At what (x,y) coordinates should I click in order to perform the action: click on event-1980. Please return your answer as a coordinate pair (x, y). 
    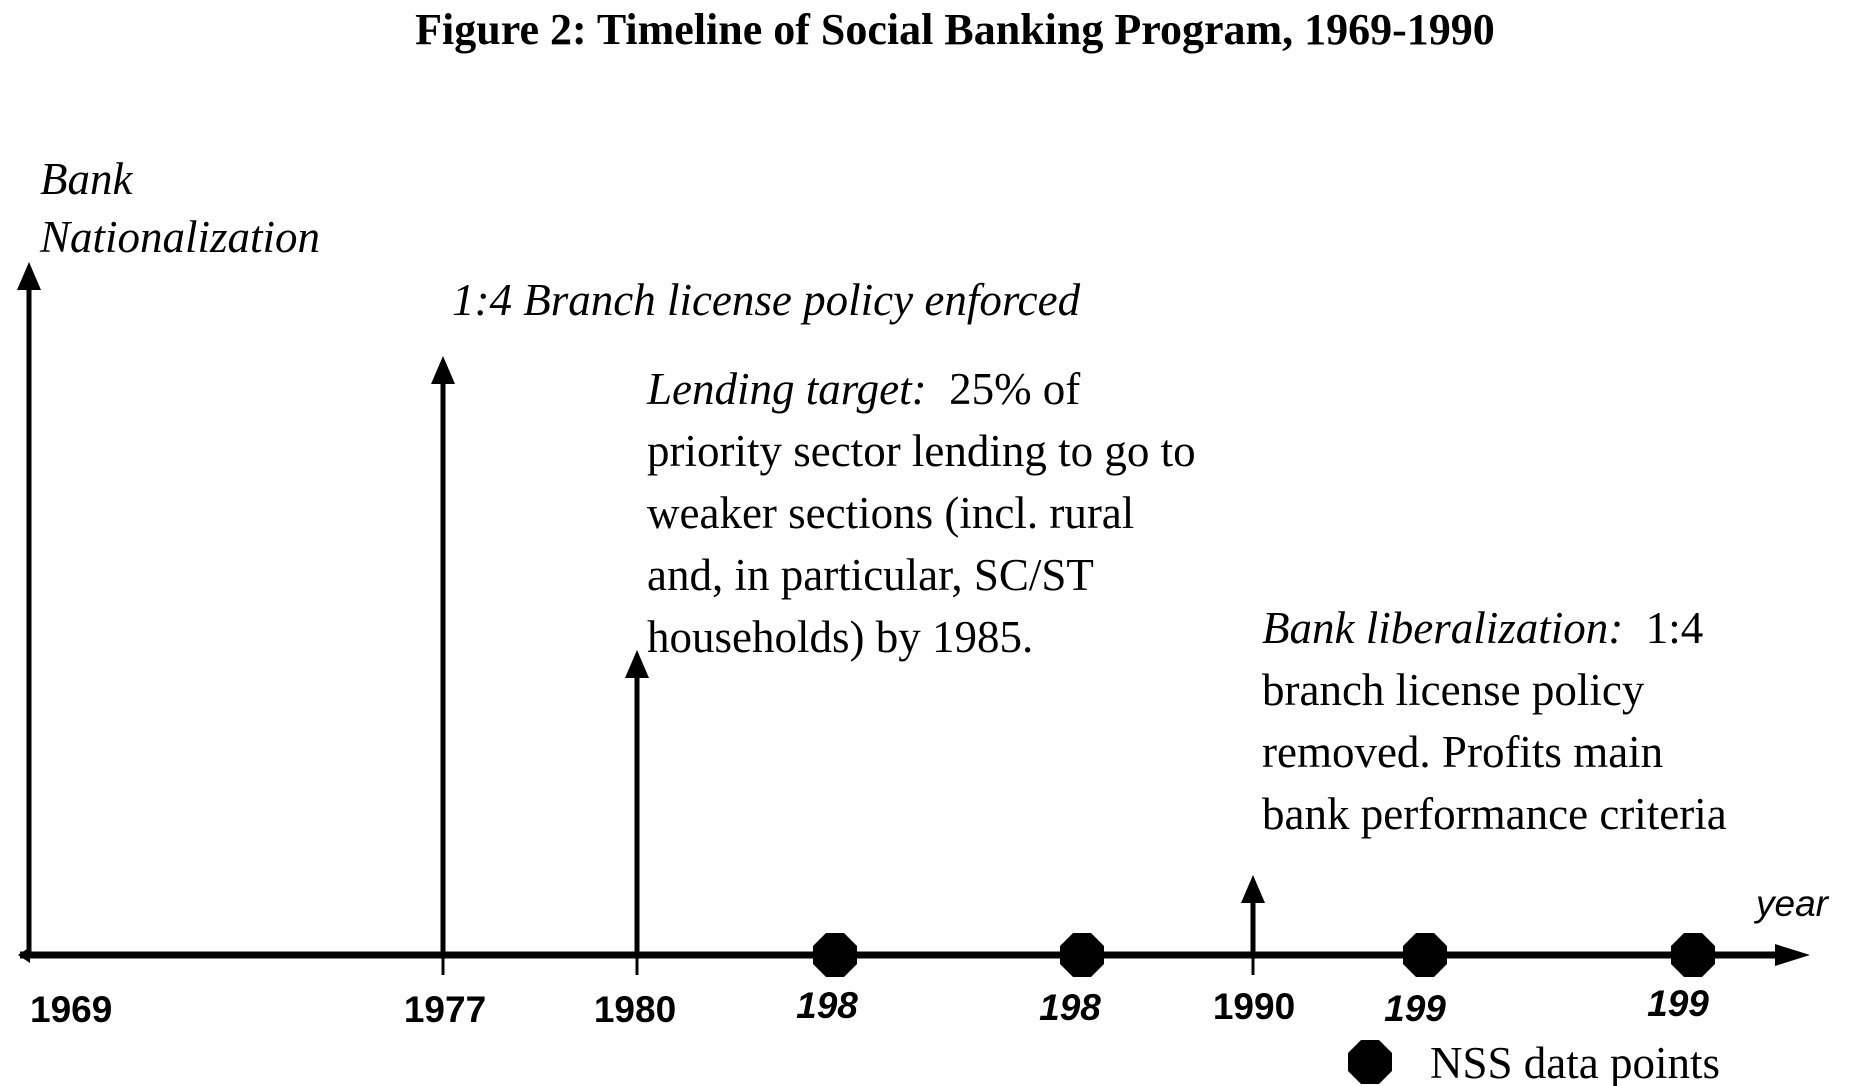
    Looking at the image, I should click on (637, 812).